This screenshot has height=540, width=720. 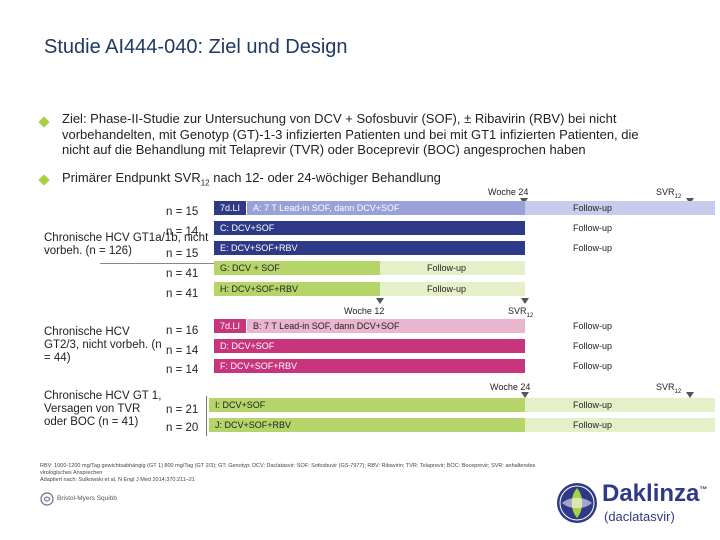 I want to click on brand-tm: ™, so click(x=703, y=489).